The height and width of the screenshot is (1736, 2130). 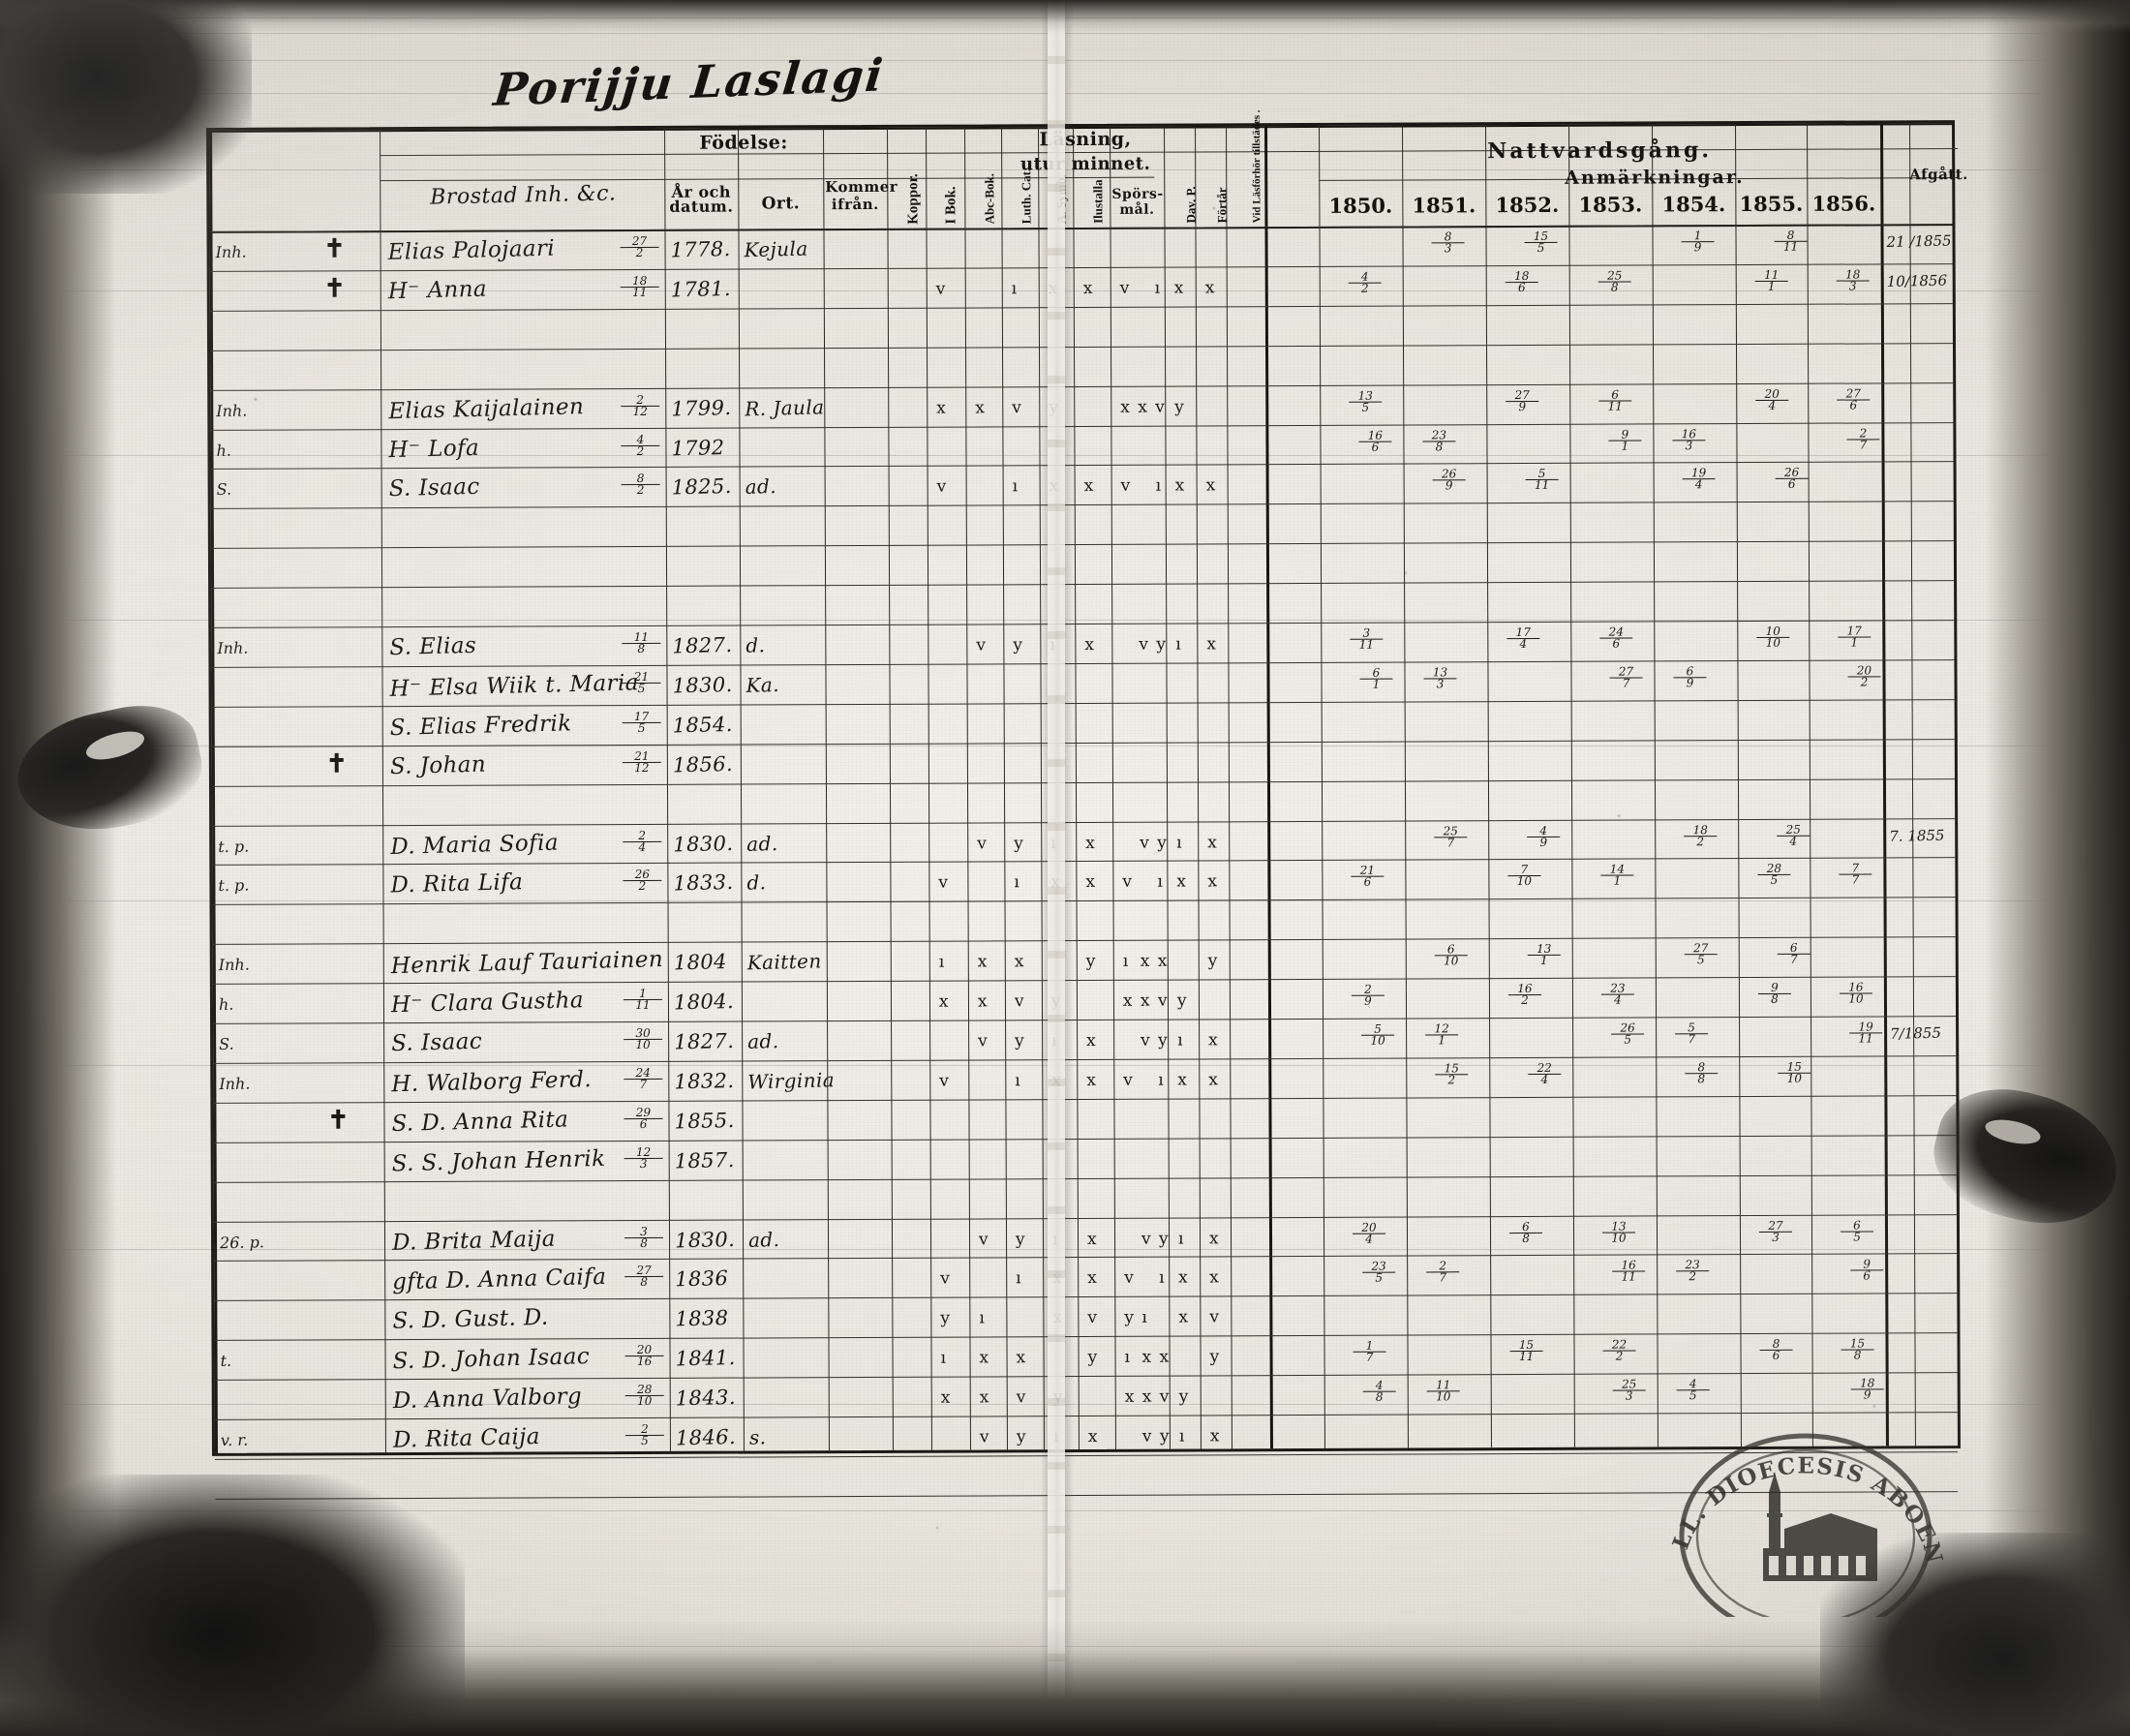 What do you see at coordinates (1542, 479) in the screenshot?
I see `communion-date-entry: 5 11` at bounding box center [1542, 479].